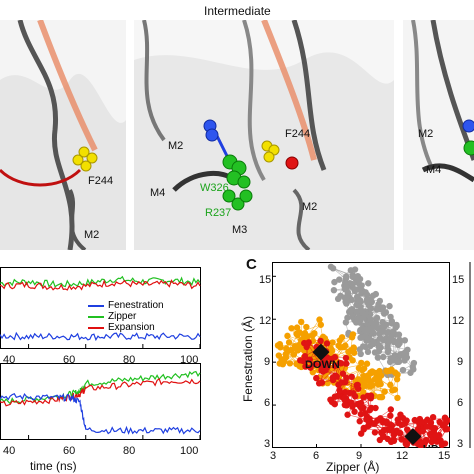  Describe the element at coordinates (267, 403) in the screenshot. I see `c-ytick-6: 6` at that location.